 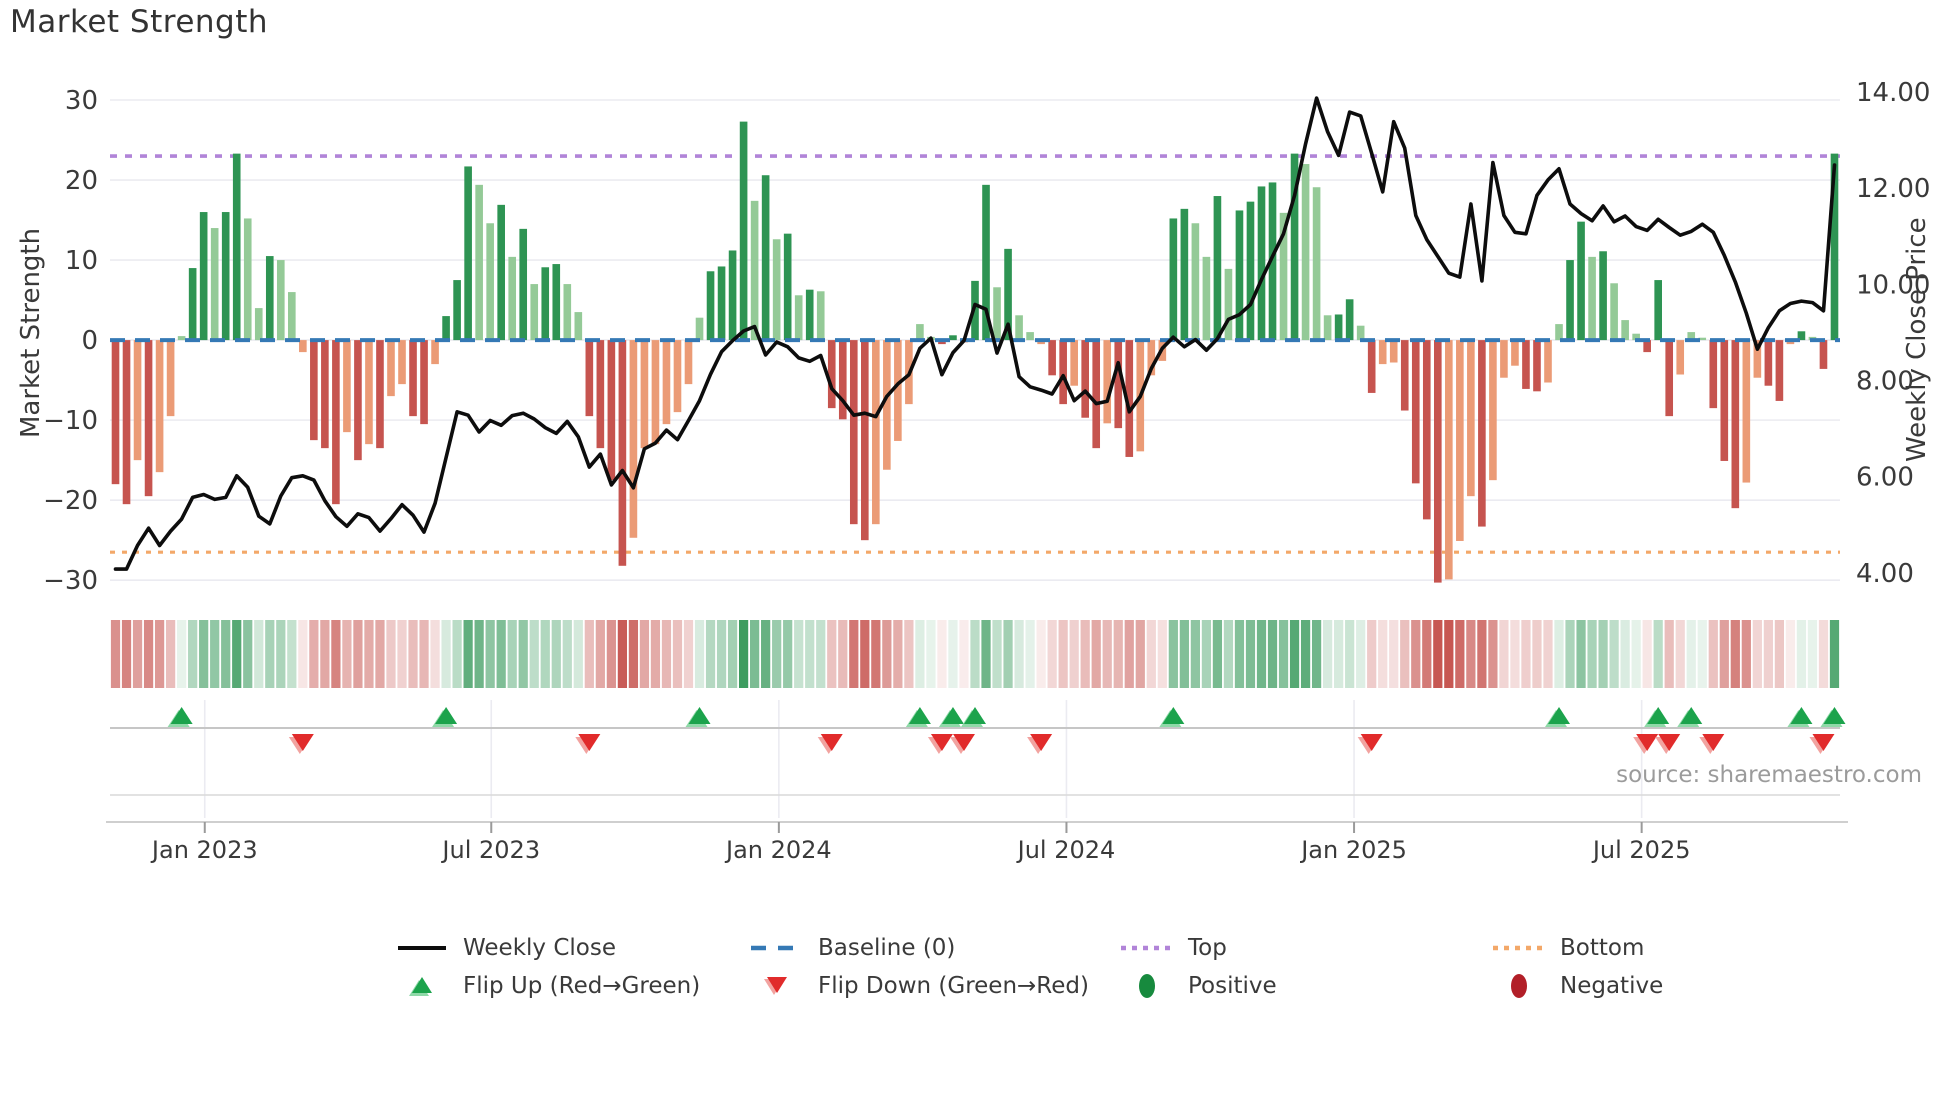 I want to click on legend-label: Negative, so click(x=1612, y=986).